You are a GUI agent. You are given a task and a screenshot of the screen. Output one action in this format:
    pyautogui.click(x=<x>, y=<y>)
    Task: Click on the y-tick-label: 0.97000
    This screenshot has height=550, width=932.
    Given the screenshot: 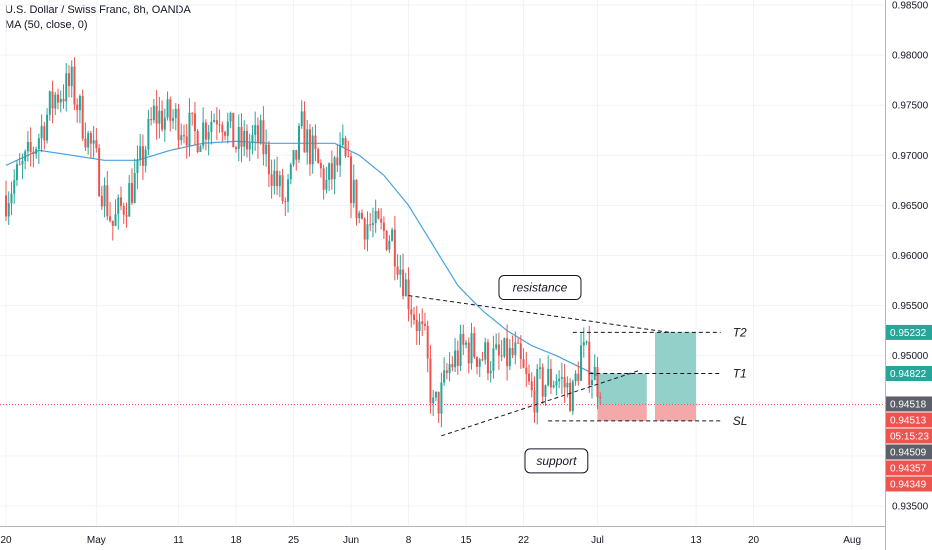 What is the action you would take?
    pyautogui.click(x=910, y=156)
    